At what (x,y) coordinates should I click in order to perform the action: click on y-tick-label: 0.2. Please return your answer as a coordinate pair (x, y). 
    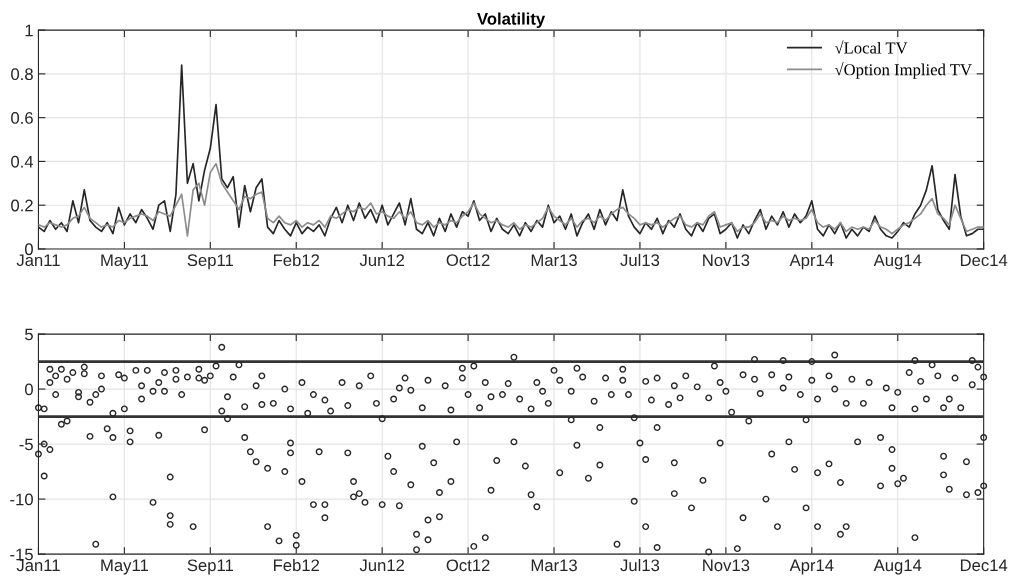
    Looking at the image, I should click on (22, 205).